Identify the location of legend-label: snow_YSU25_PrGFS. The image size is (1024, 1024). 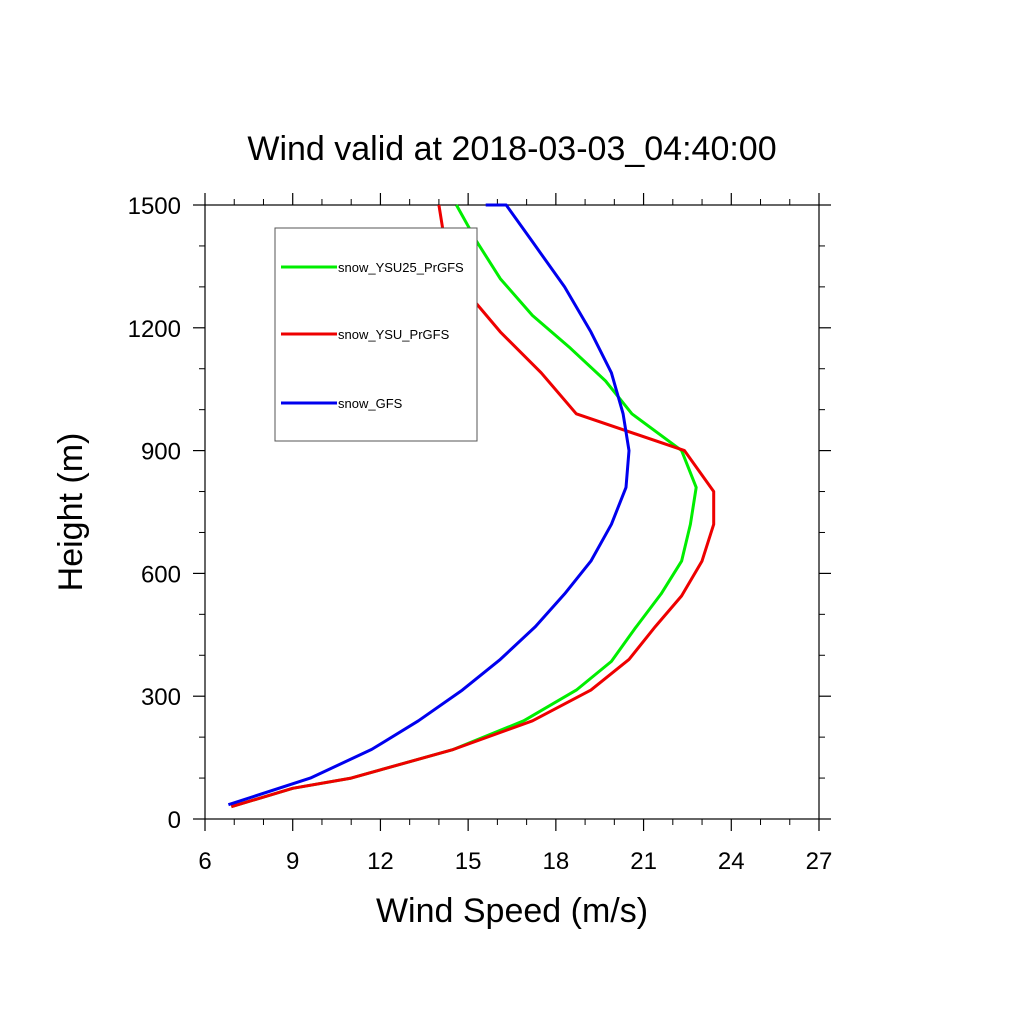
(401, 267).